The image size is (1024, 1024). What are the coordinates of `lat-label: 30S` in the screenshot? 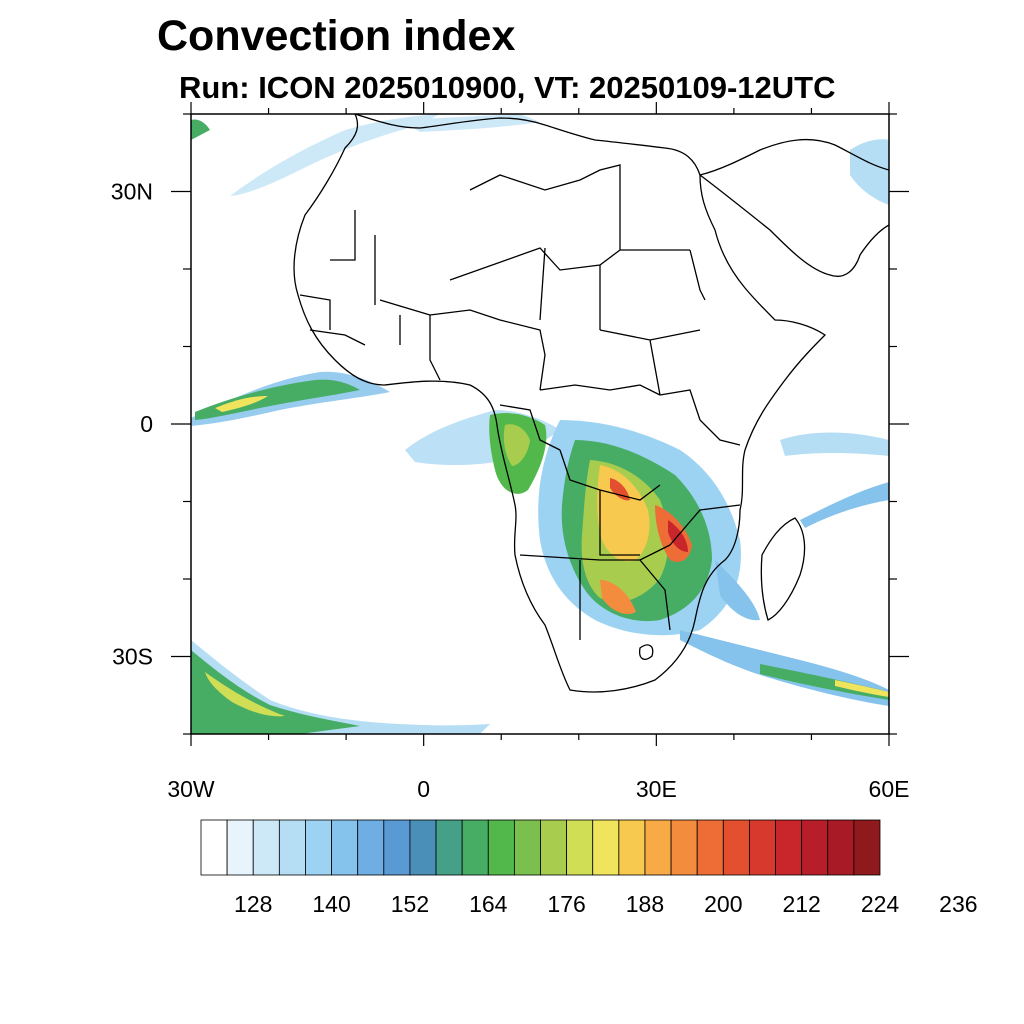 It's located at (132, 657).